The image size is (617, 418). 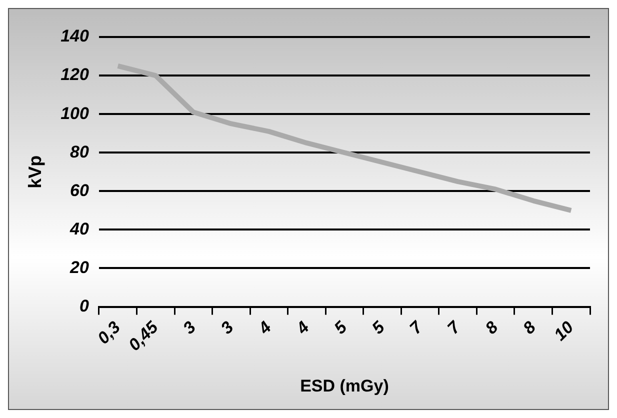 I want to click on y-tick-label: 20, so click(x=79, y=267).